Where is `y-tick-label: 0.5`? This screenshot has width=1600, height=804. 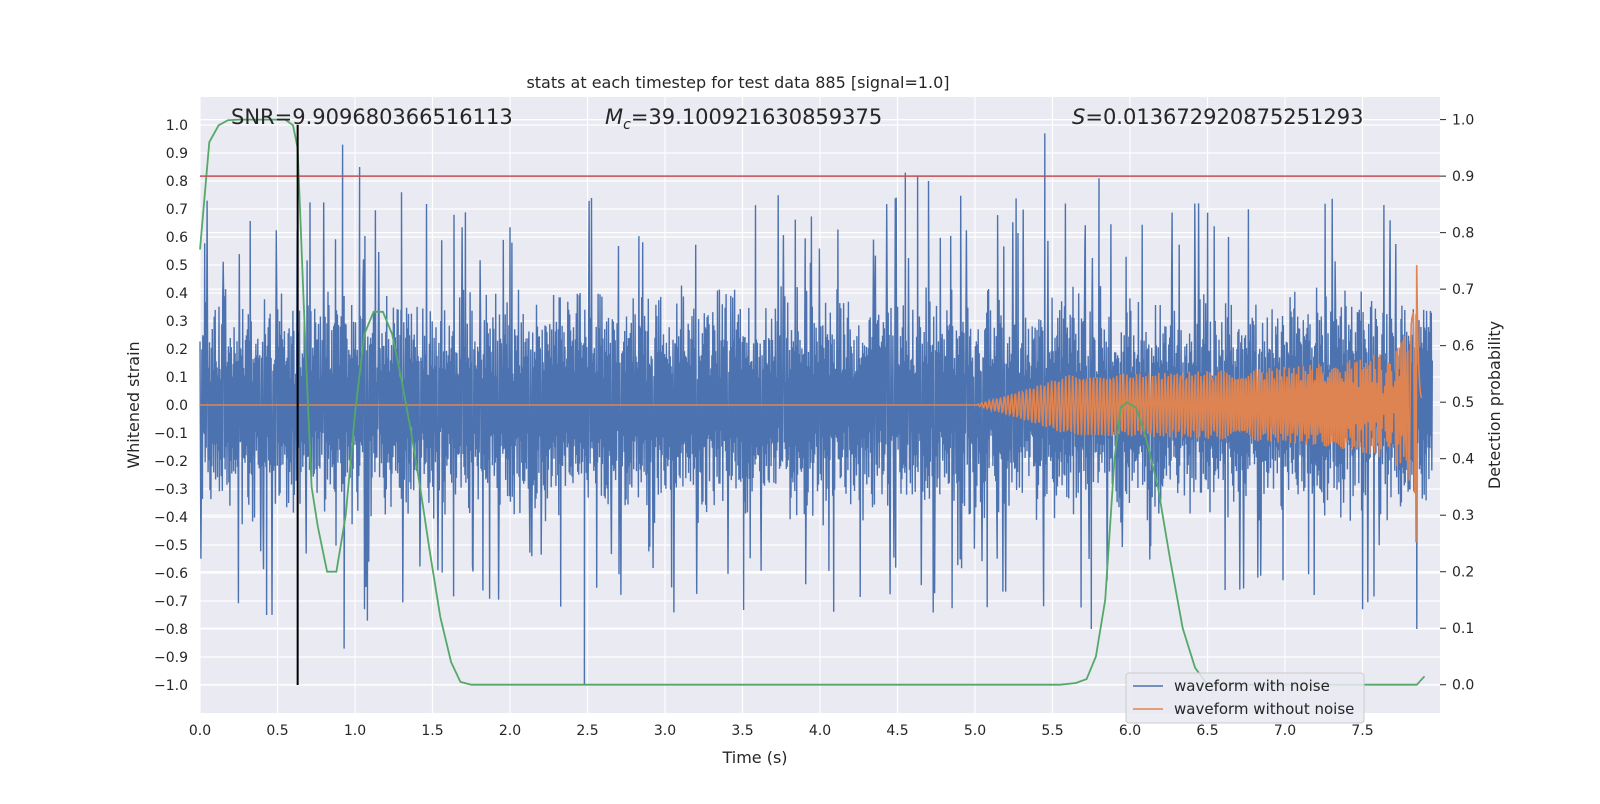 y-tick-label: 0.5 is located at coordinates (177, 266).